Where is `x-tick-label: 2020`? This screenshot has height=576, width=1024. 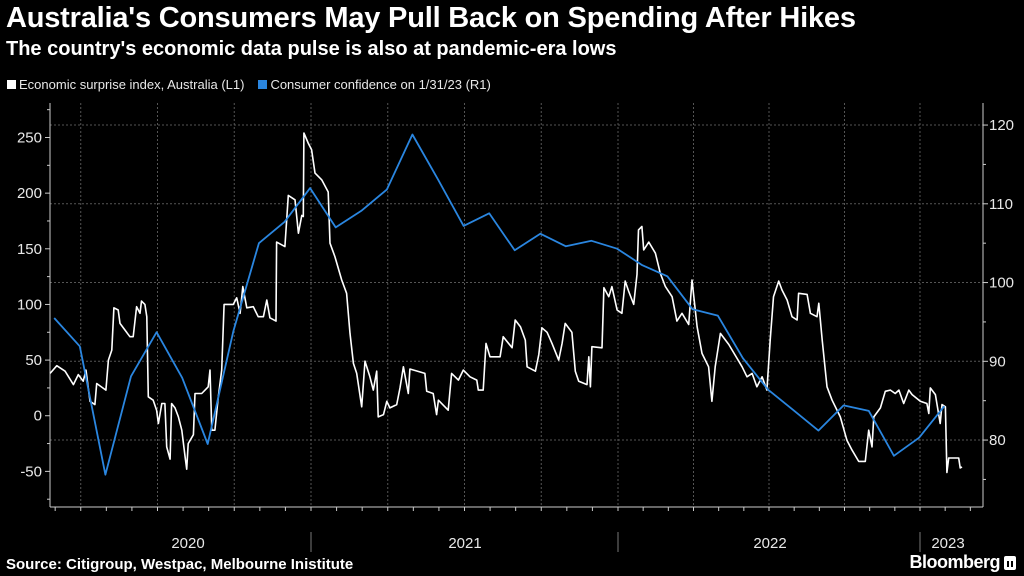 x-tick-label: 2020 is located at coordinates (187, 543).